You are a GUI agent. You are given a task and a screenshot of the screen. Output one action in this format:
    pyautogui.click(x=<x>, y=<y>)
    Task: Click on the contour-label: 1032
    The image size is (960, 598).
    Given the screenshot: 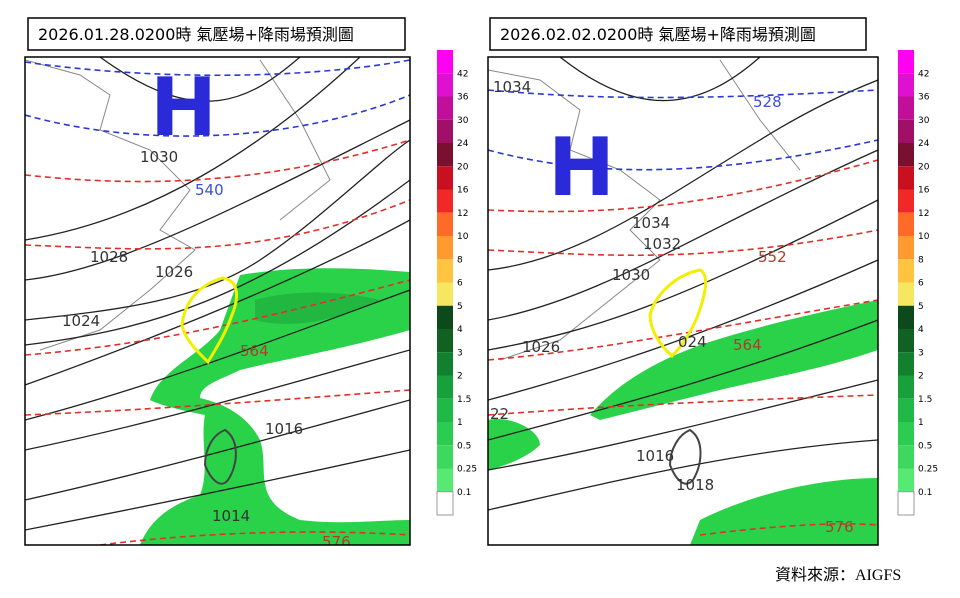 What is the action you would take?
    pyautogui.click(x=662, y=244)
    